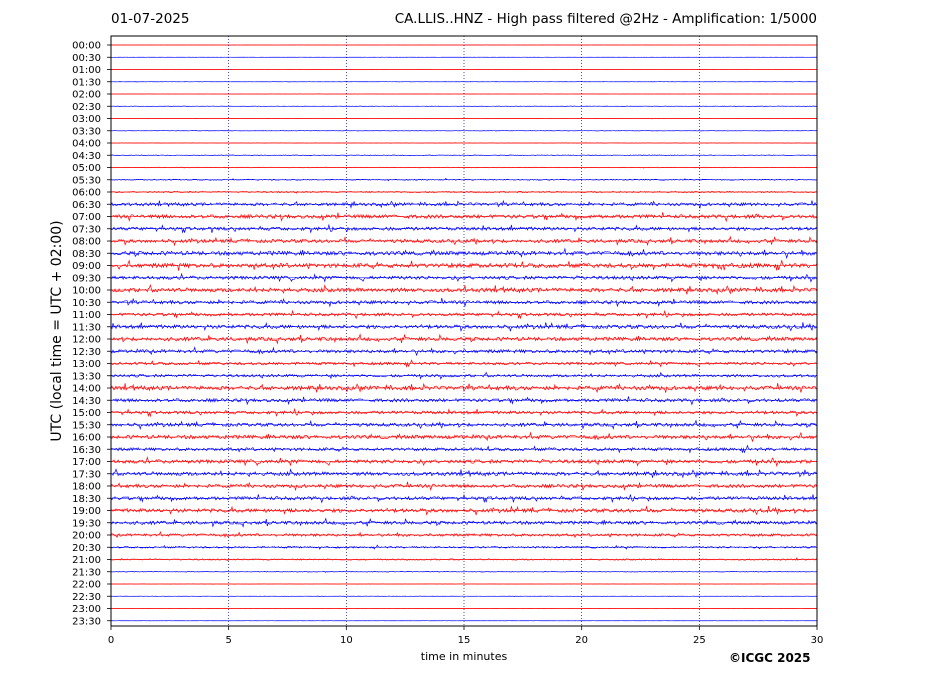 The height and width of the screenshot is (696, 927). What do you see at coordinates (86, 180) in the screenshot?
I see `row-time-label: 05:30` at bounding box center [86, 180].